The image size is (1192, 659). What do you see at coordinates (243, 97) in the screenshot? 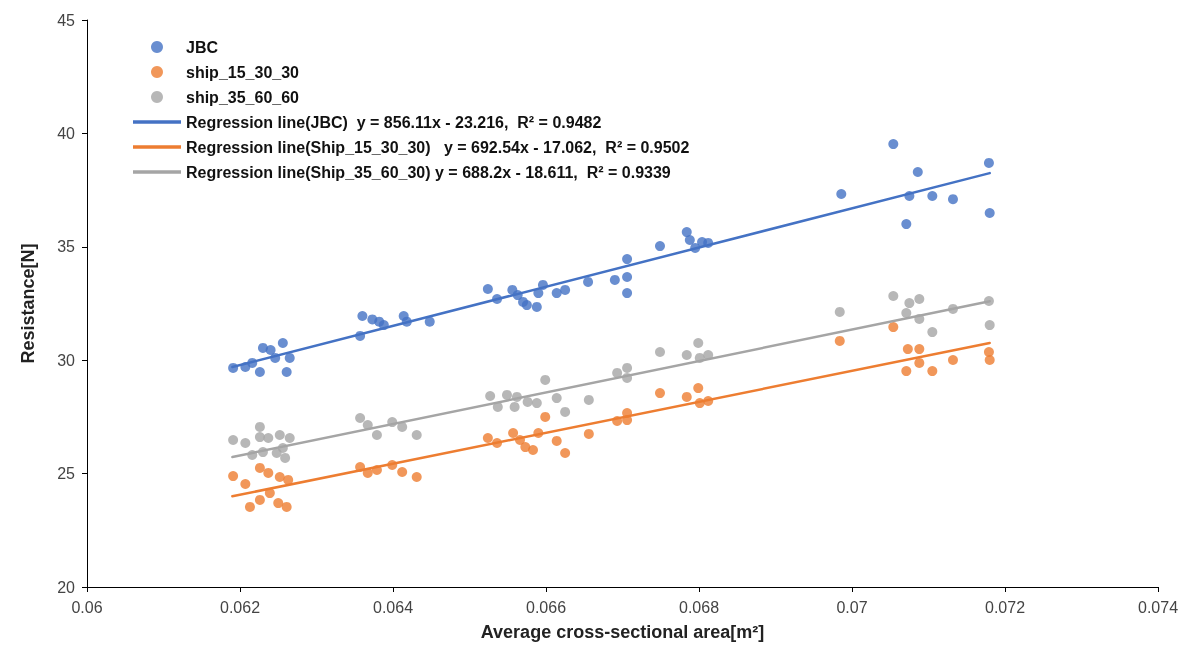
I see `legend-label: ship_35_60_60` at bounding box center [243, 97].